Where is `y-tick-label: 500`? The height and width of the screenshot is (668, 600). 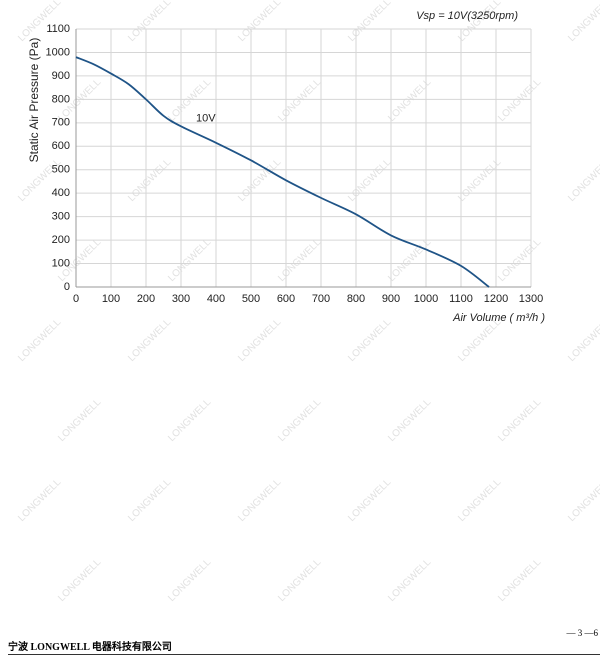
y-tick-label: 500 is located at coordinates (61, 170).